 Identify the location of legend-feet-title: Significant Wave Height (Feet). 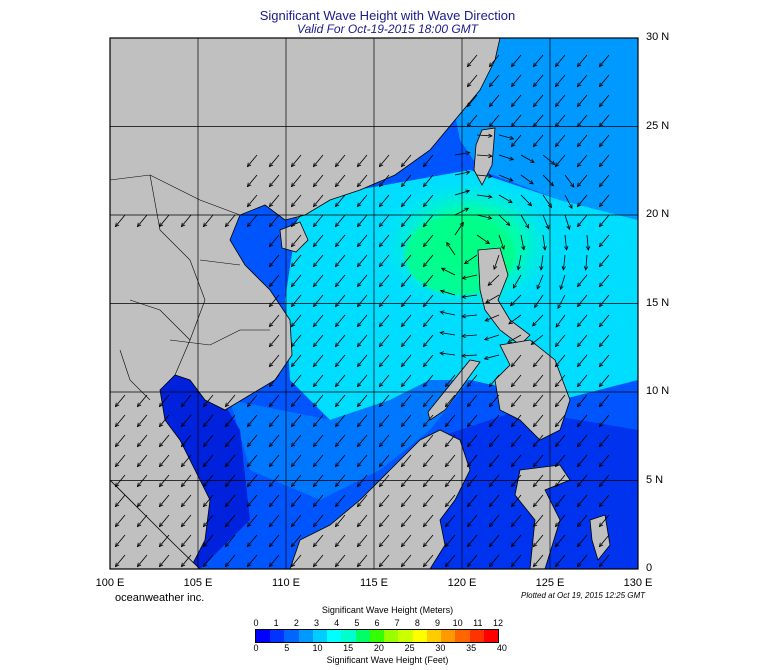
(387, 660).